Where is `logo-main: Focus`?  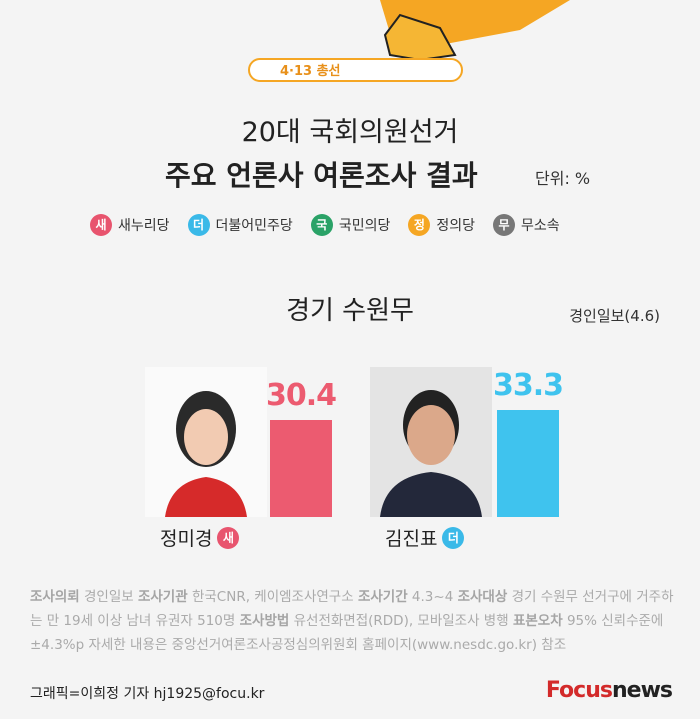
logo-main: Focus is located at coordinates (579, 690).